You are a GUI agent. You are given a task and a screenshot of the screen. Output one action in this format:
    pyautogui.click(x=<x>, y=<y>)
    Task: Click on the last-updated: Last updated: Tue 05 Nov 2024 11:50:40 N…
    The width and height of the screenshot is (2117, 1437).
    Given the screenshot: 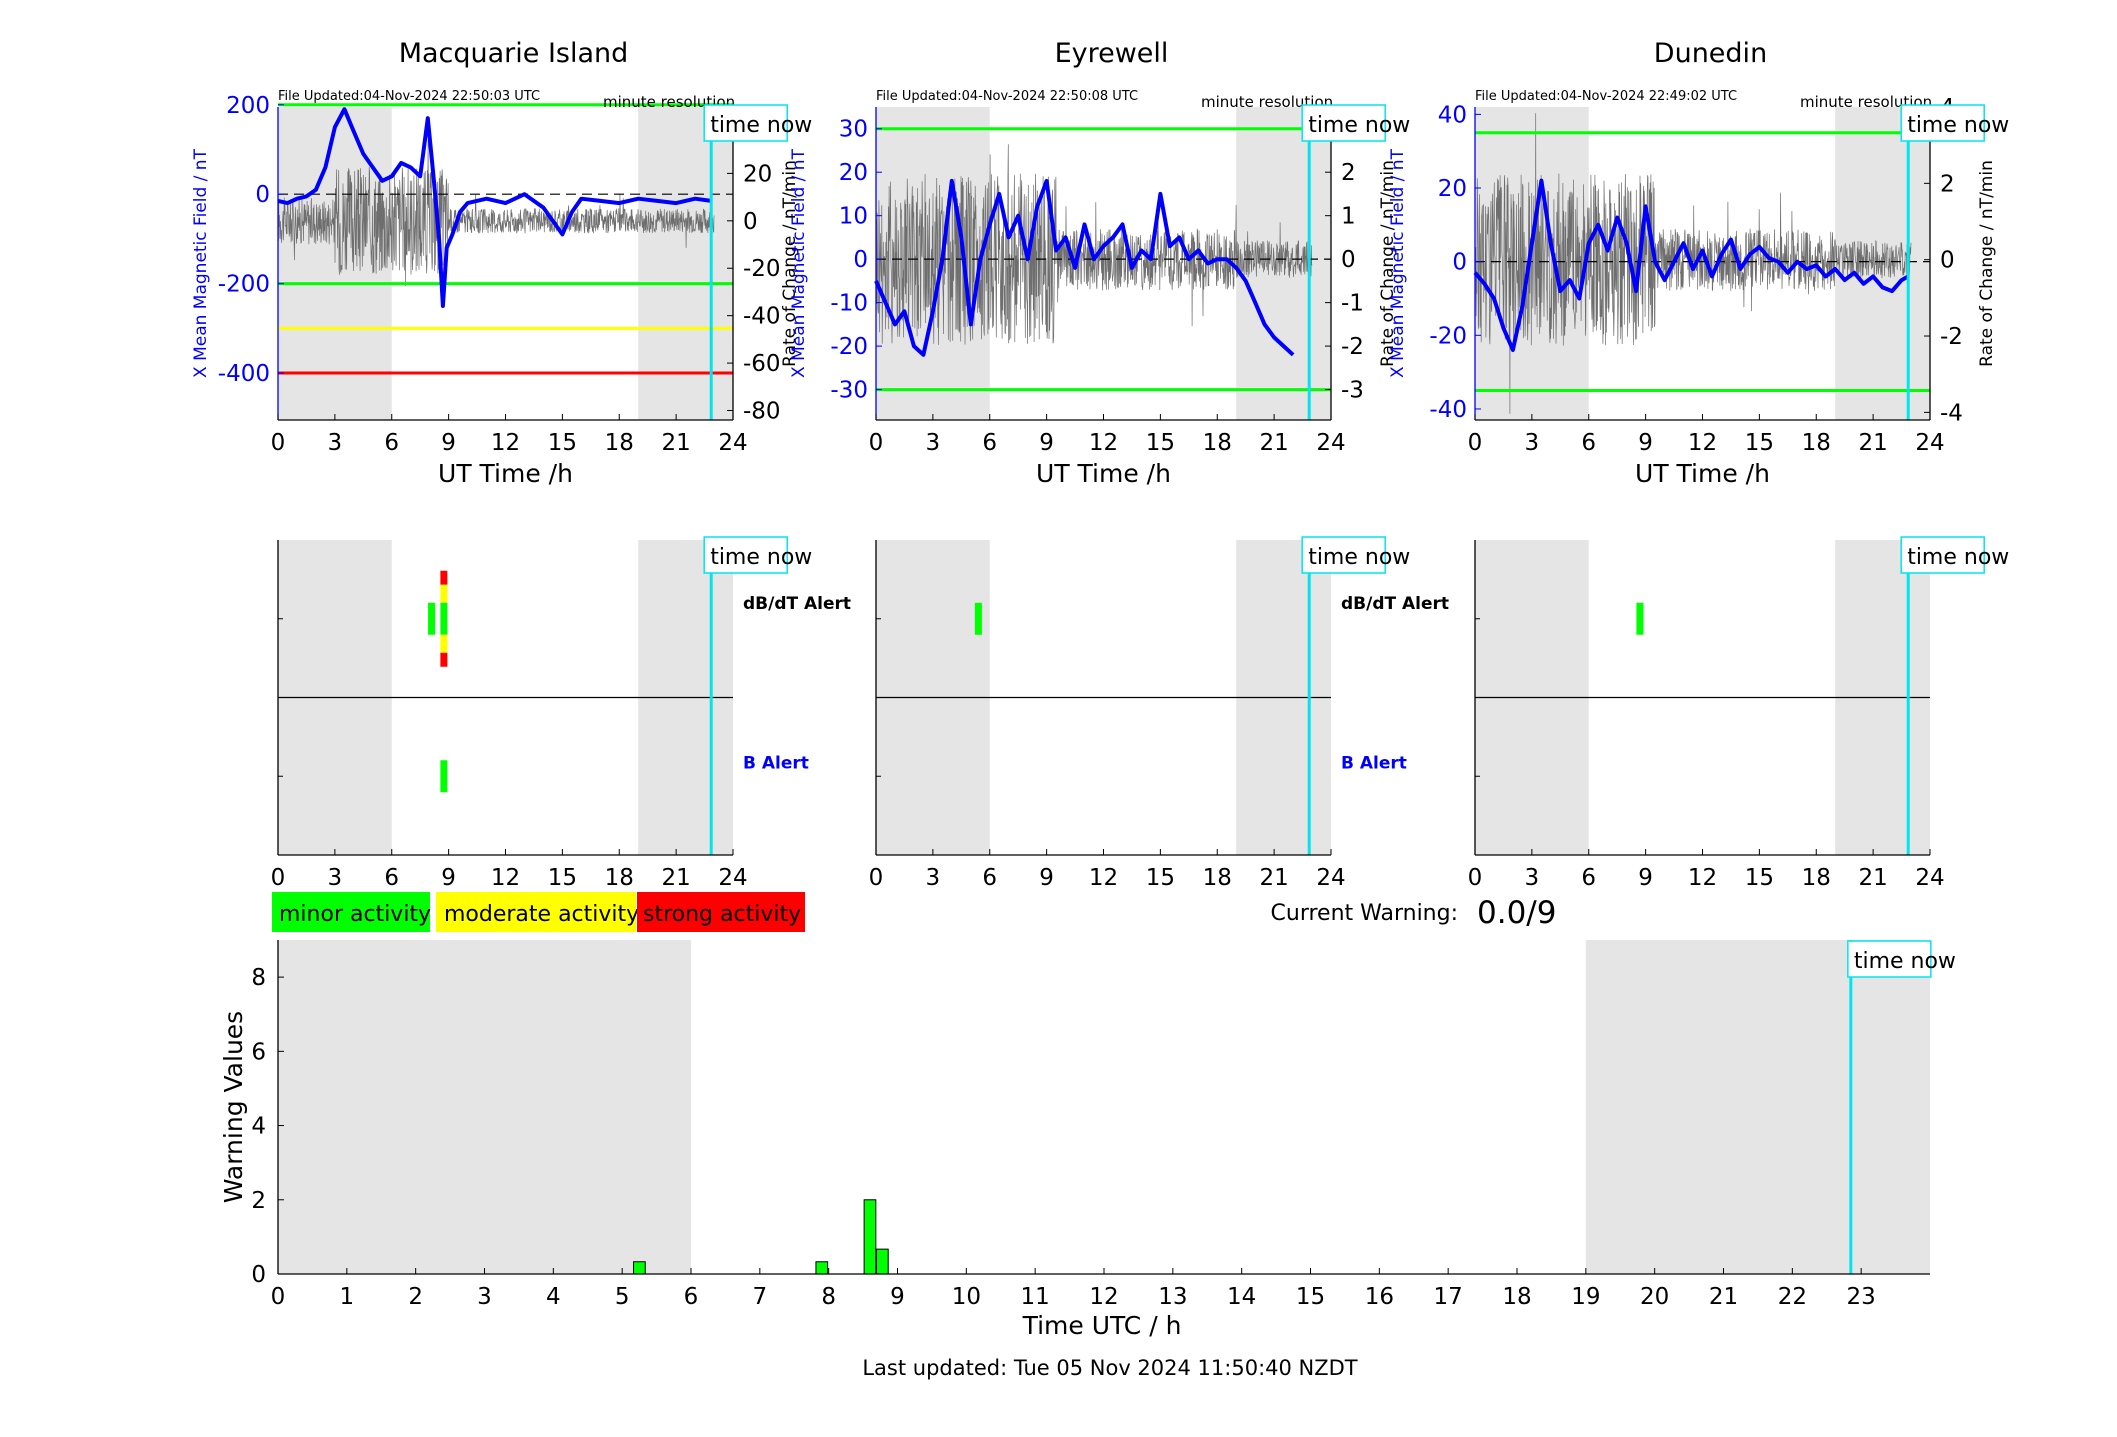 What is the action you would take?
    pyautogui.click(x=1109, y=1368)
    